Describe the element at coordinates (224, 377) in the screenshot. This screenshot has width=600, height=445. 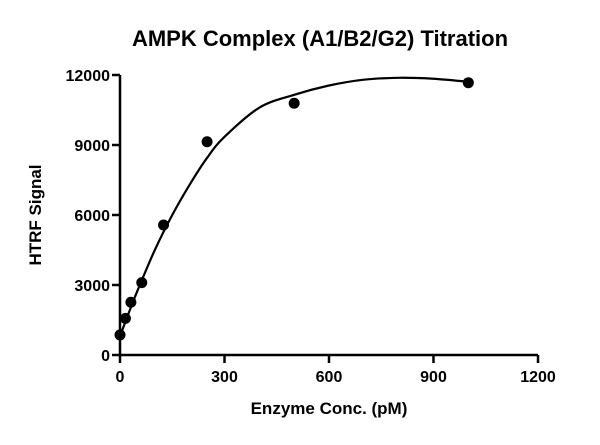
I see `x-tick-label: 300` at that location.